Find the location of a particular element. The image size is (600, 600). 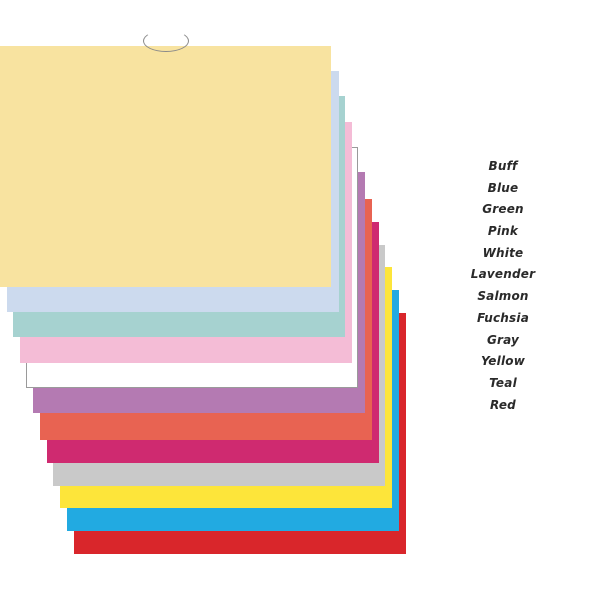

legend-item-fuchsia: Fuchsia is located at coordinates (502, 317).